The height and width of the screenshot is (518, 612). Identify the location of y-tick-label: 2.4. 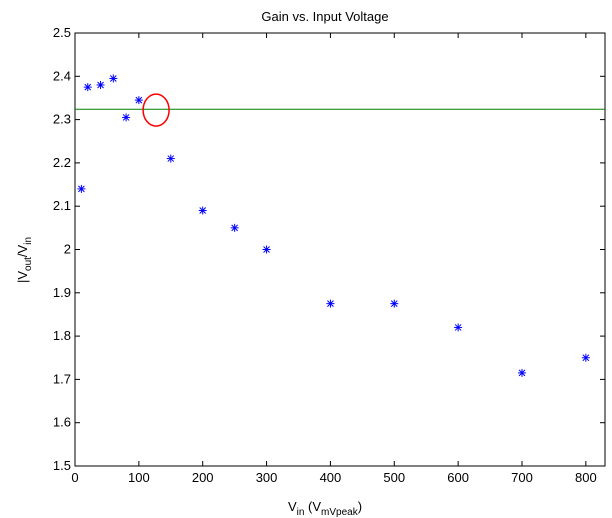
(62, 75).